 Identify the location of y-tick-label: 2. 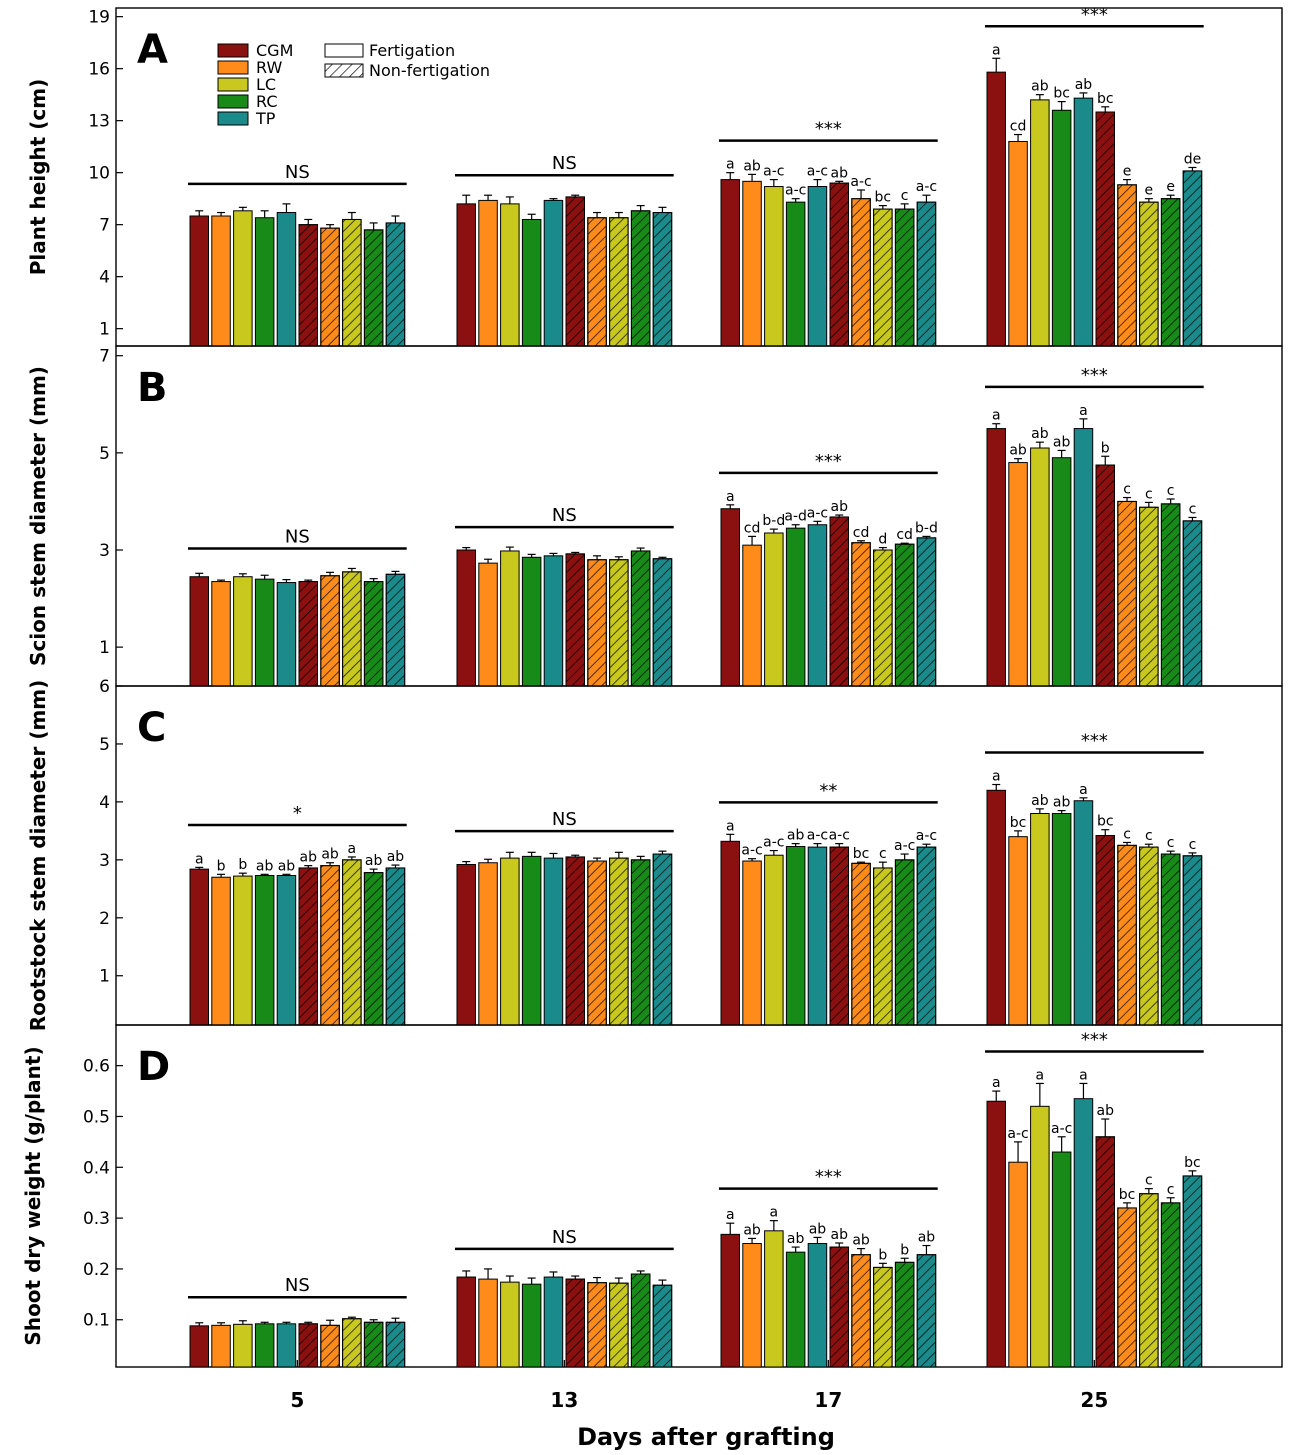
(104, 919).